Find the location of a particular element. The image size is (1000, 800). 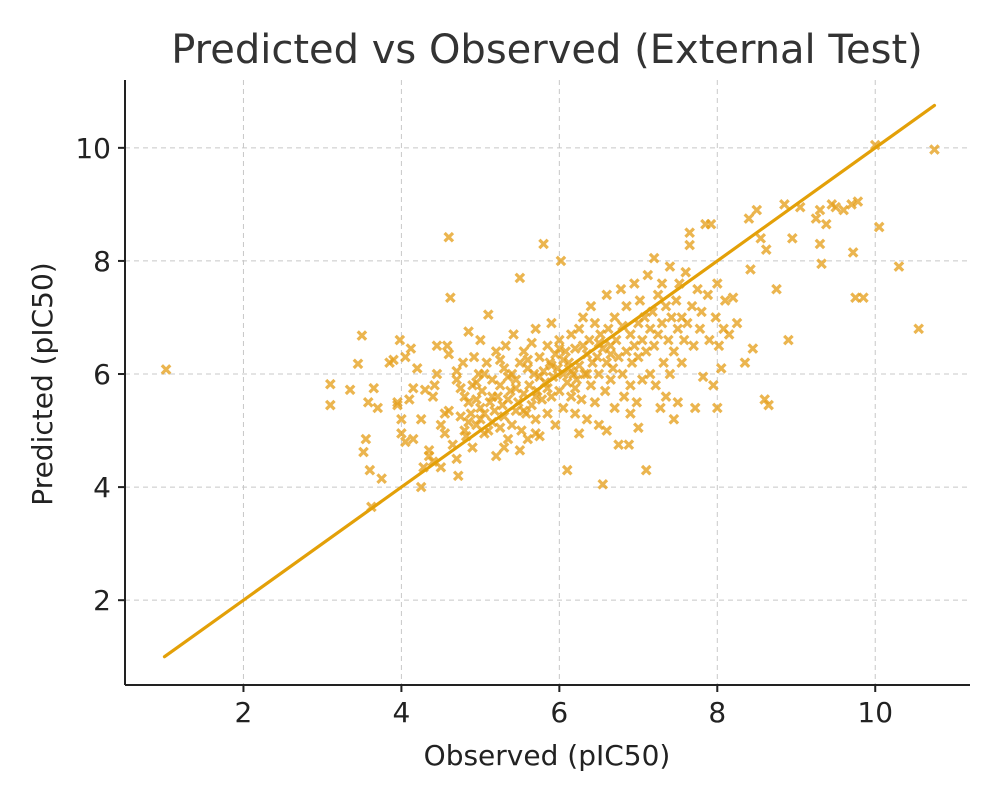

x-tick-label: 4 is located at coordinates (401, 712).